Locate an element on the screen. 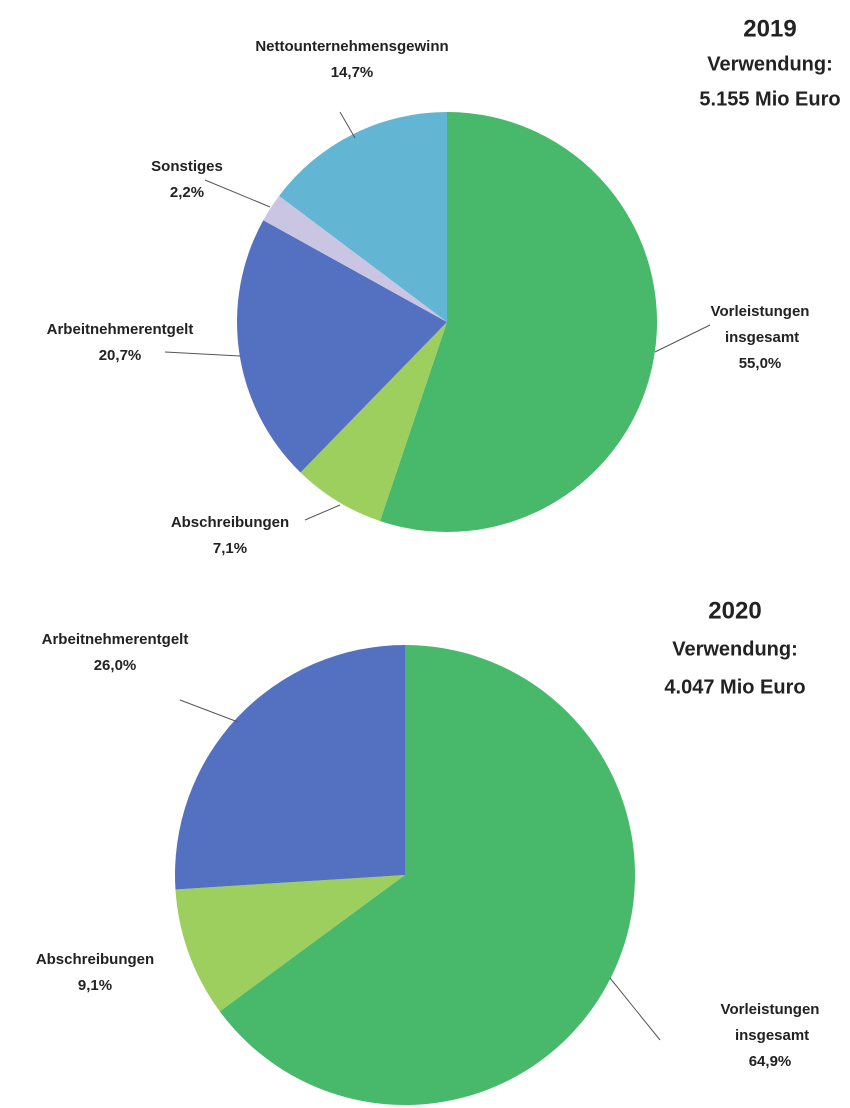 The height and width of the screenshot is (1108, 850). slice-value-label: 7,1% is located at coordinates (230, 548).